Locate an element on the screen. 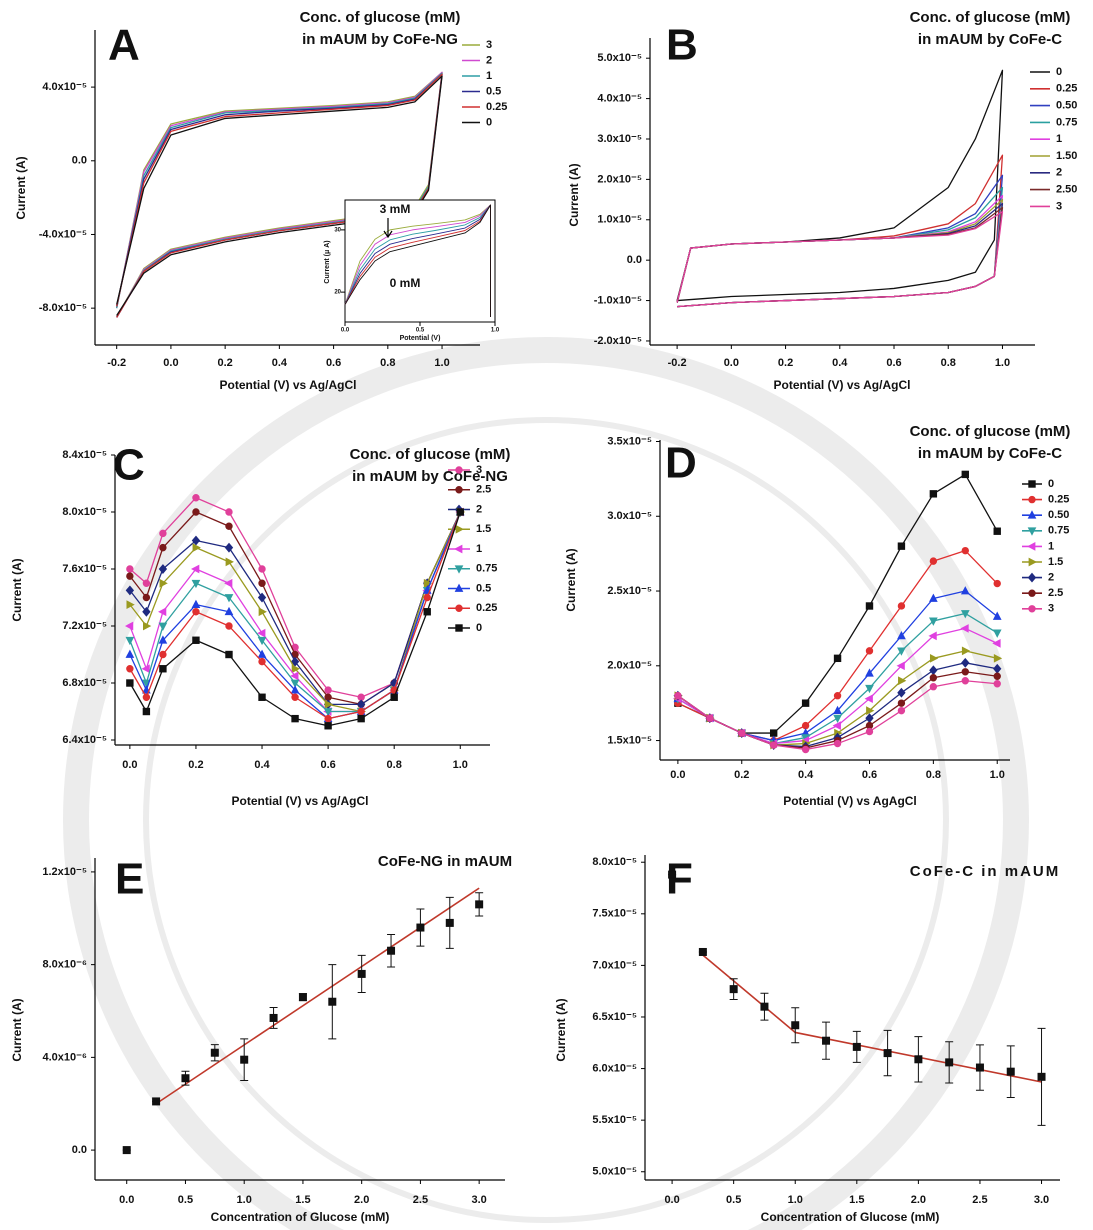 The width and height of the screenshot is (1093, 1230). x-tick-label: 0.8 is located at coordinates (394, 765).